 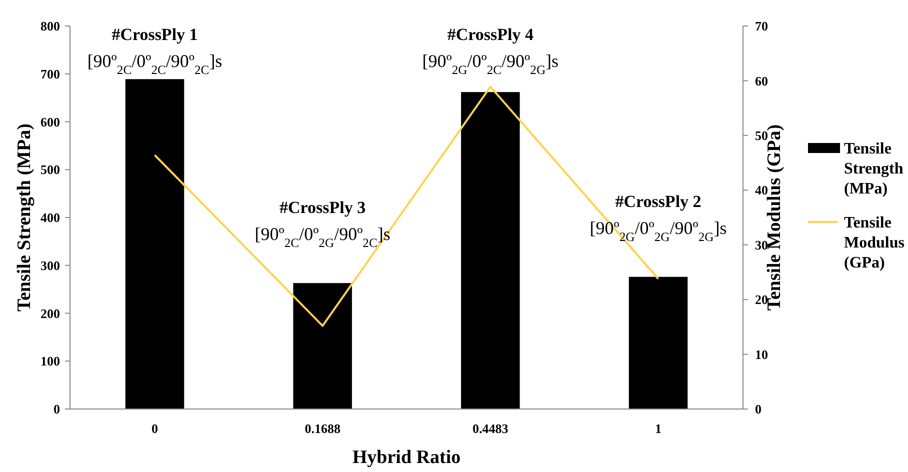 What do you see at coordinates (24, 218) in the screenshot?
I see `y-axis-title: Tensile Strength (MPa)` at bounding box center [24, 218].